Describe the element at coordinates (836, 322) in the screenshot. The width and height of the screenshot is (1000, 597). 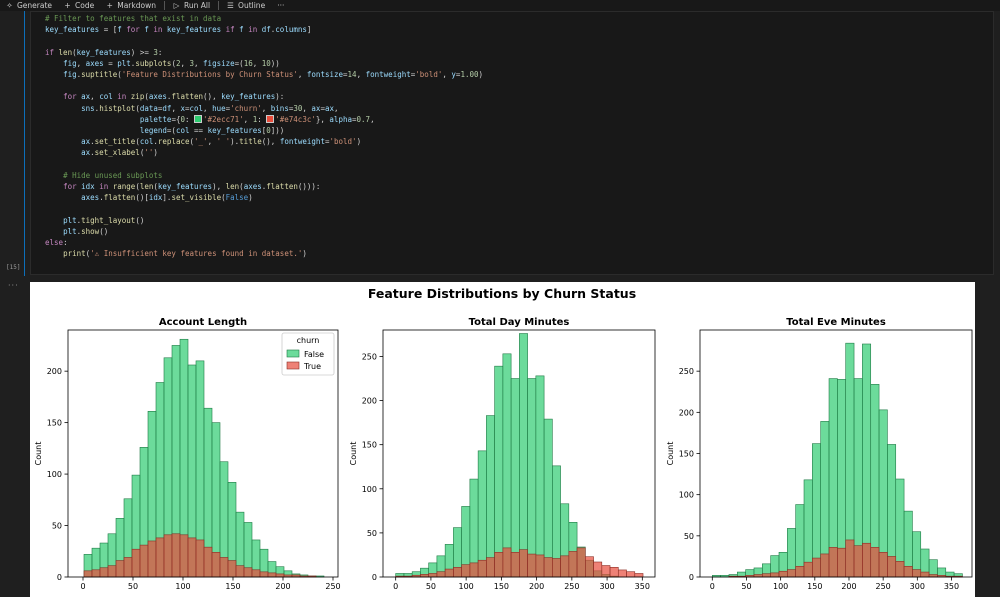
I see `subplot-title: Total Eve Minutes` at that location.